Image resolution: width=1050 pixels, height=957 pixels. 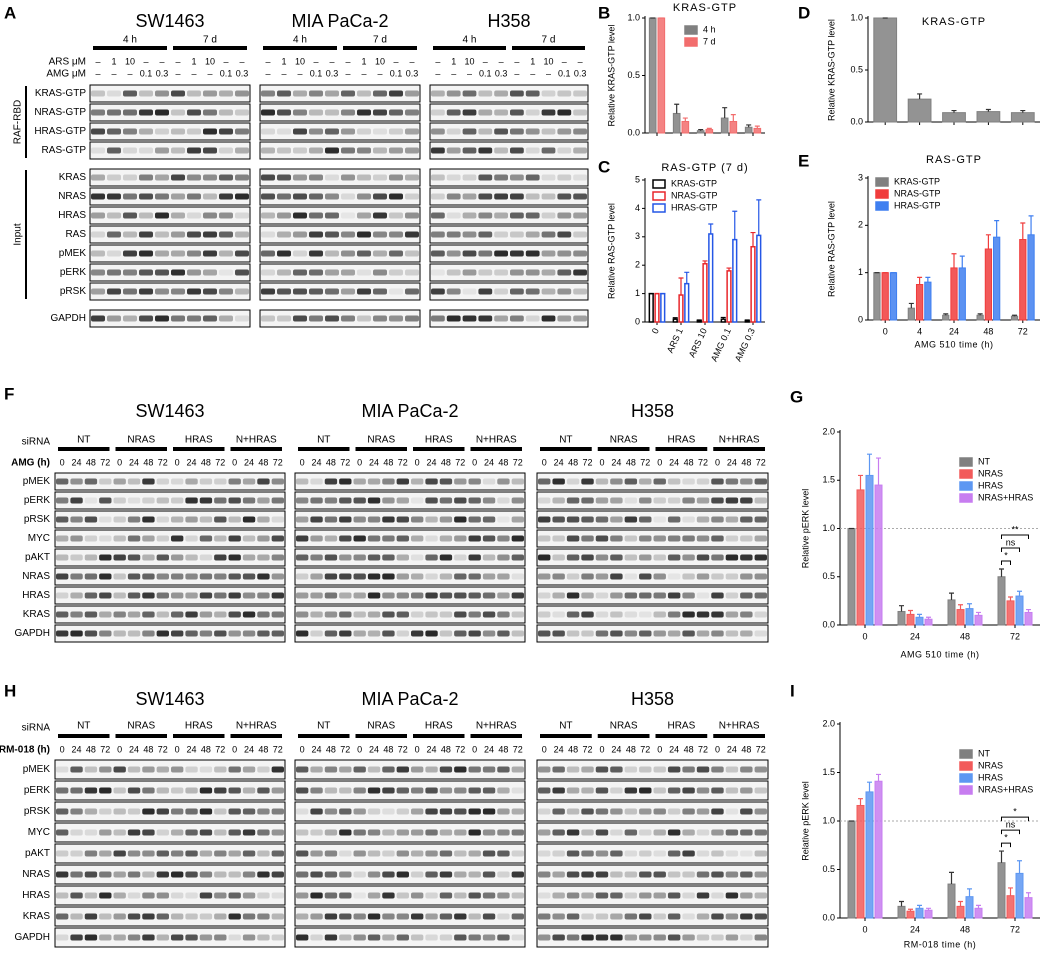 What do you see at coordinates (940, 944) in the screenshot?
I see `x-axis-label: RM-018 time (h)` at bounding box center [940, 944].